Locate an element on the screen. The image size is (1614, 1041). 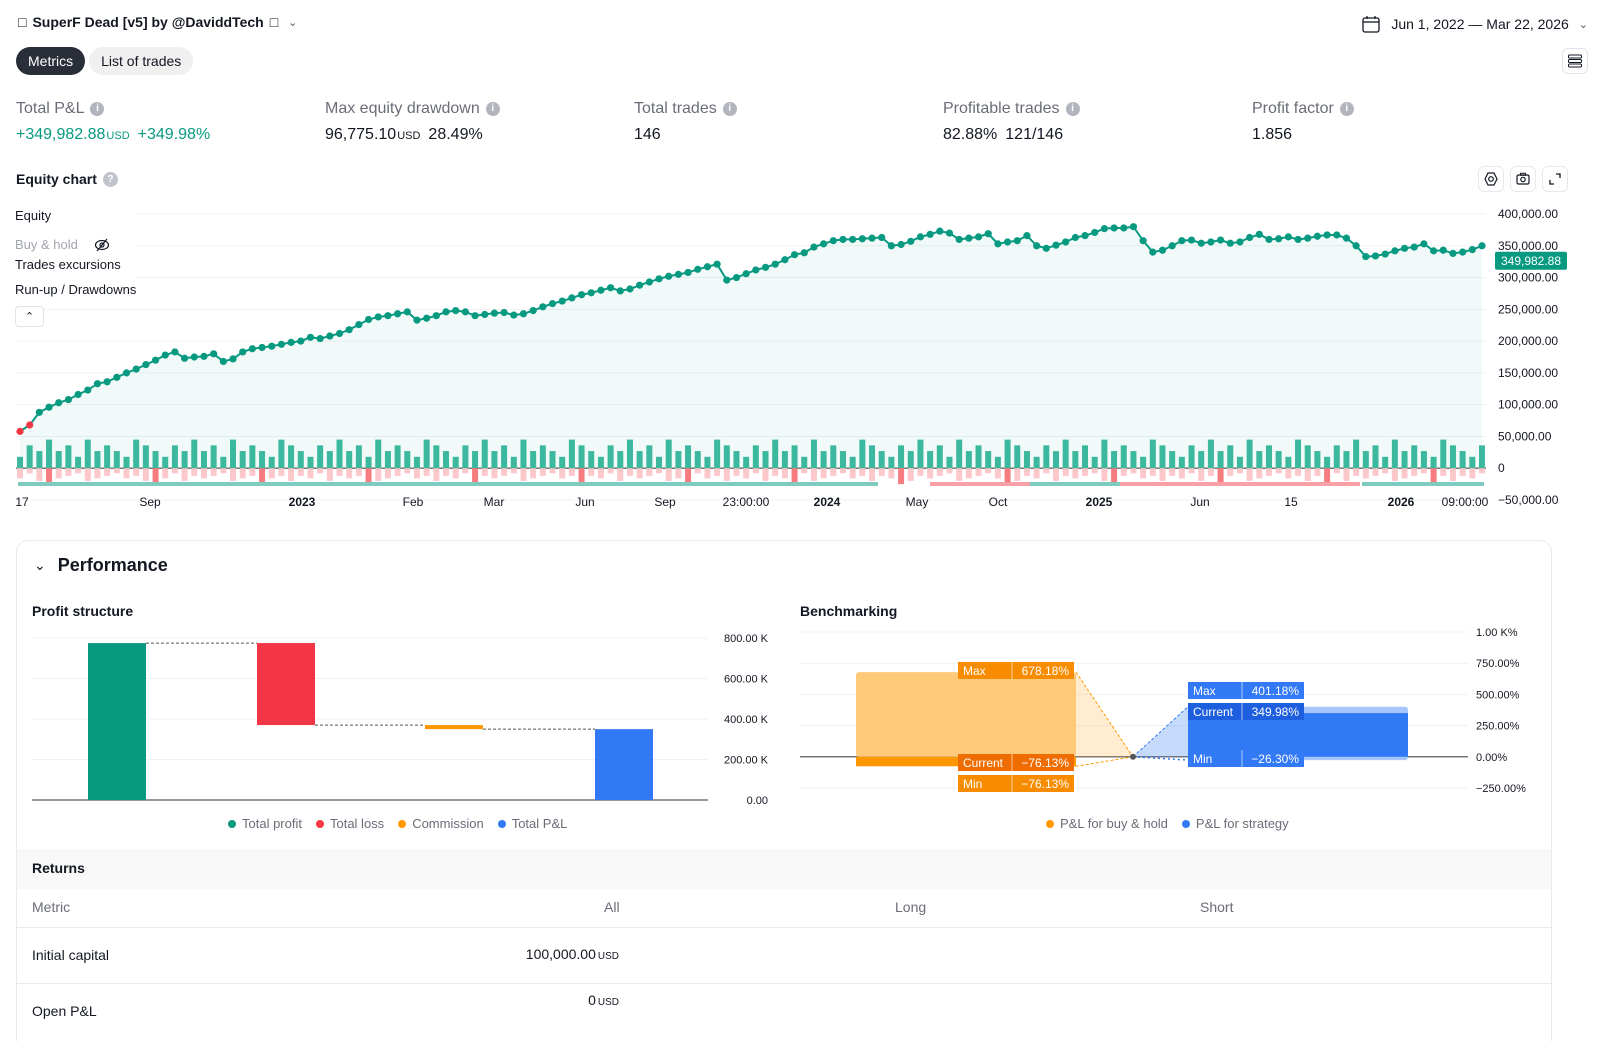
legend-label: Total profit is located at coordinates (272, 823).